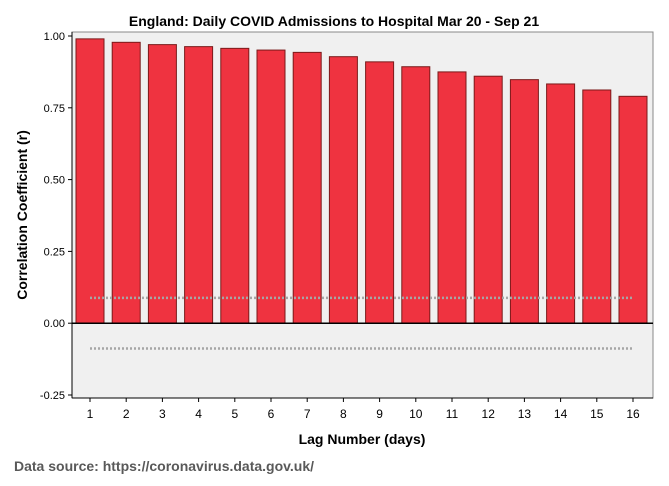 This screenshot has height=486, width=669. What do you see at coordinates (52, 396) in the screenshot?
I see `y-tick-label: -0.25` at bounding box center [52, 396].